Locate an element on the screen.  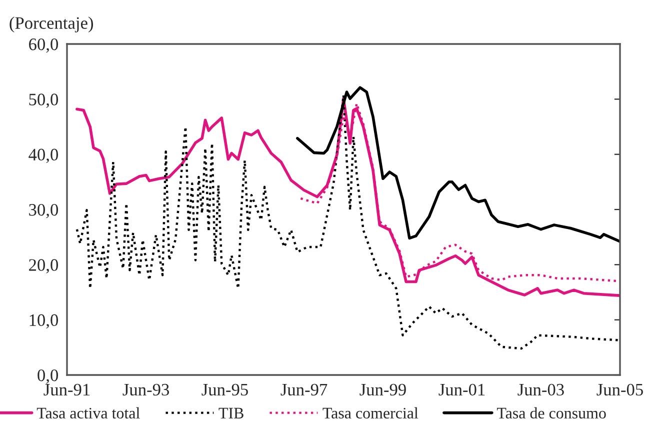
y-tick-label: 30,0 is located at coordinates (43, 211).